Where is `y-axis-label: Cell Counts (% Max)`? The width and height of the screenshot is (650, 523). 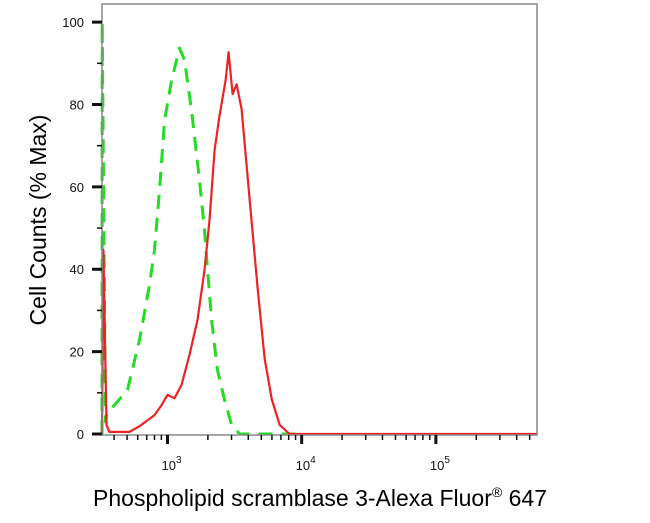 y-axis-label: Cell Counts (% Max) is located at coordinates (38, 220).